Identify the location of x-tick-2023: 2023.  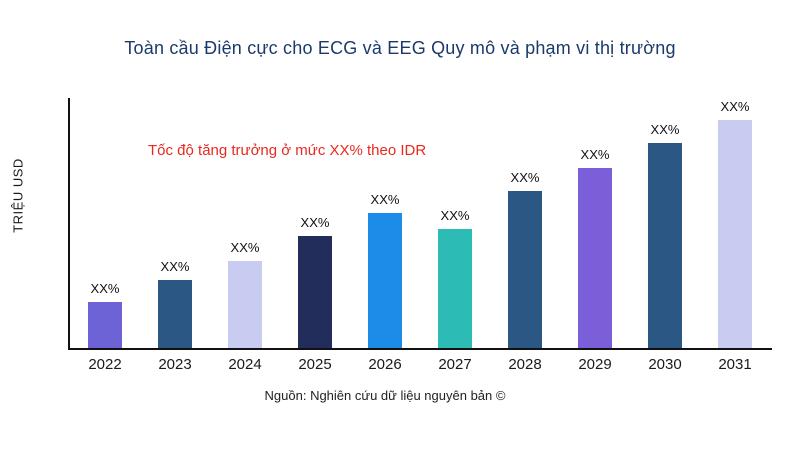
(175, 364).